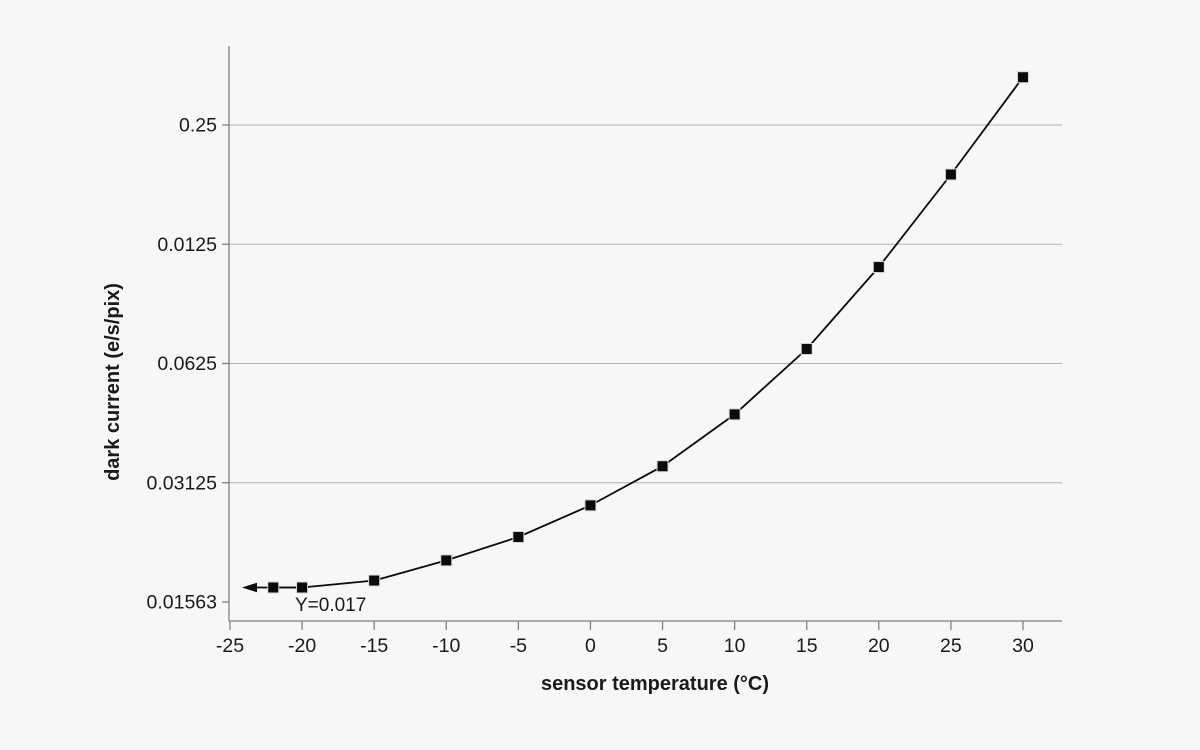 This screenshot has height=750, width=1200. What do you see at coordinates (662, 646) in the screenshot?
I see `x-tick-label: 5` at bounding box center [662, 646].